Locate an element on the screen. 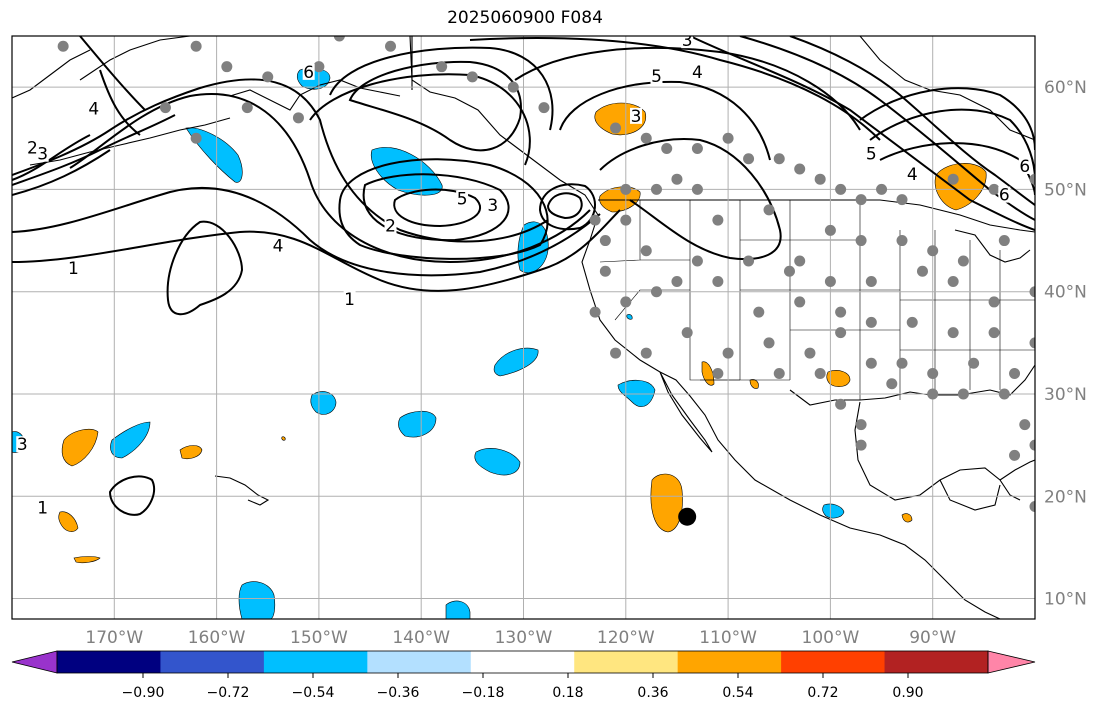 This screenshot has width=1105, height=712. blob-neg is located at coordinates (406, 171).